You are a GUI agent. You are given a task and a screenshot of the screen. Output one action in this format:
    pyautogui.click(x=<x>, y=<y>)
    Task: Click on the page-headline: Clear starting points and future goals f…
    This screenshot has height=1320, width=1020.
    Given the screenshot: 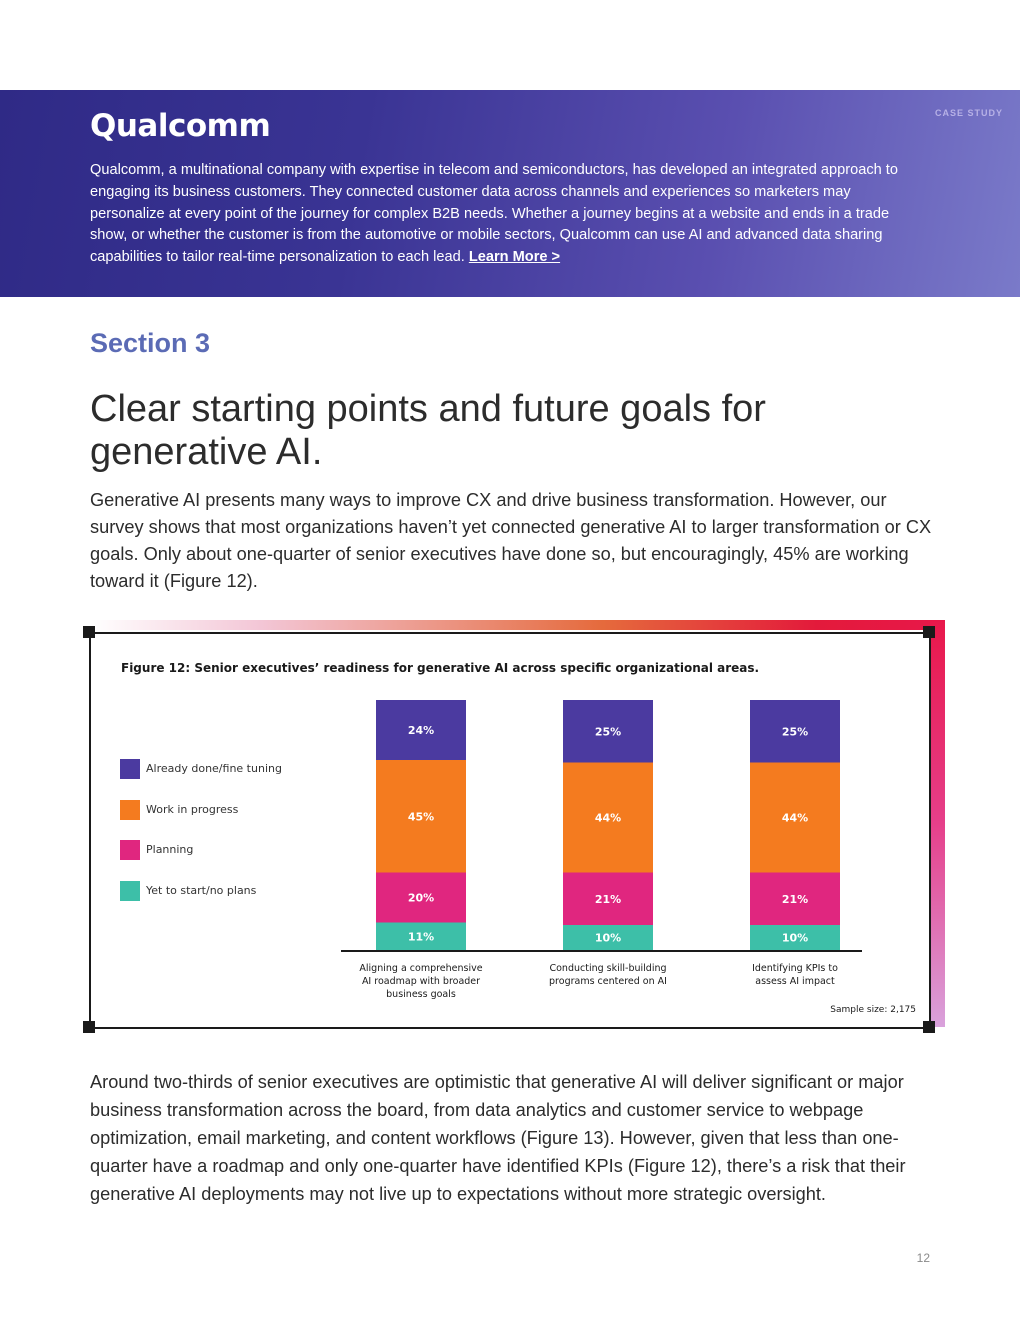 What is the action you would take?
    pyautogui.click(x=428, y=430)
    